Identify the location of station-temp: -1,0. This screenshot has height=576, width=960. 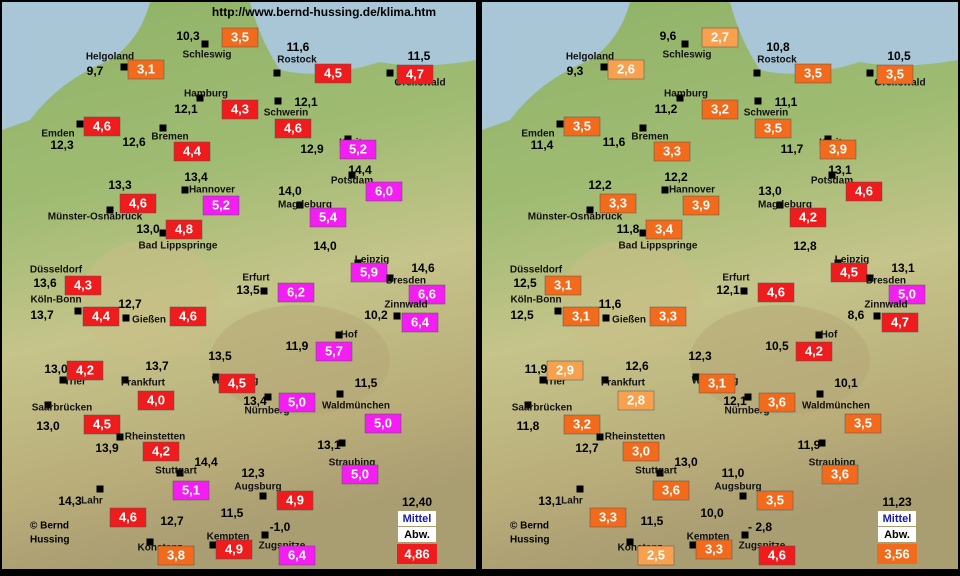
(280, 527).